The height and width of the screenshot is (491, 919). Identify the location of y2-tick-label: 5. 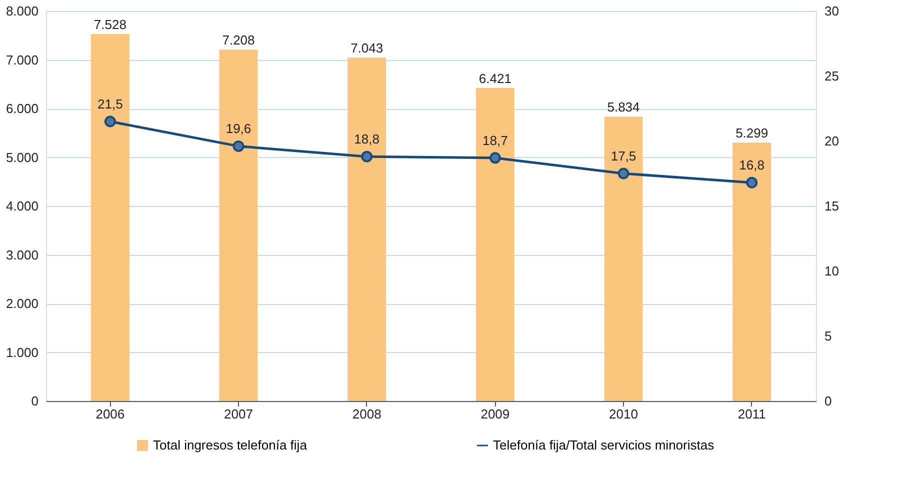
(828, 336).